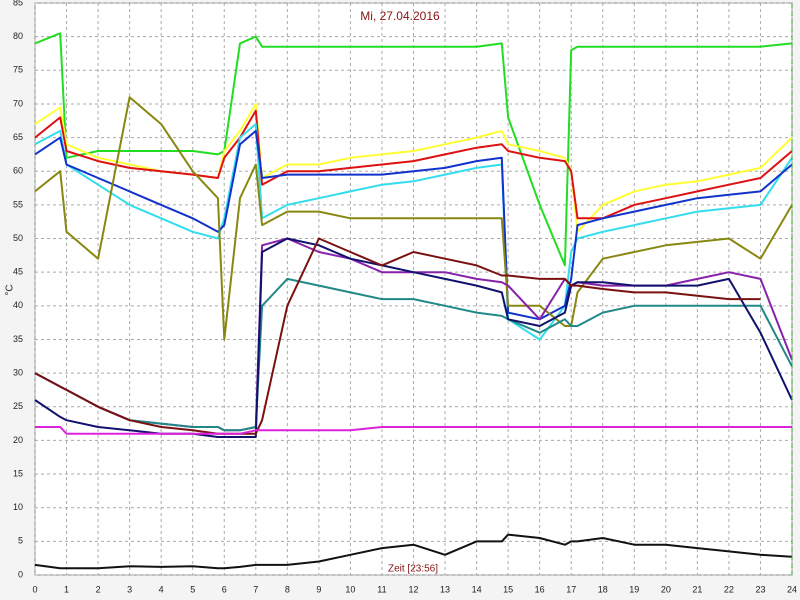  Describe the element at coordinates (18, 440) in the screenshot. I see `y-tick-label: 20` at that location.